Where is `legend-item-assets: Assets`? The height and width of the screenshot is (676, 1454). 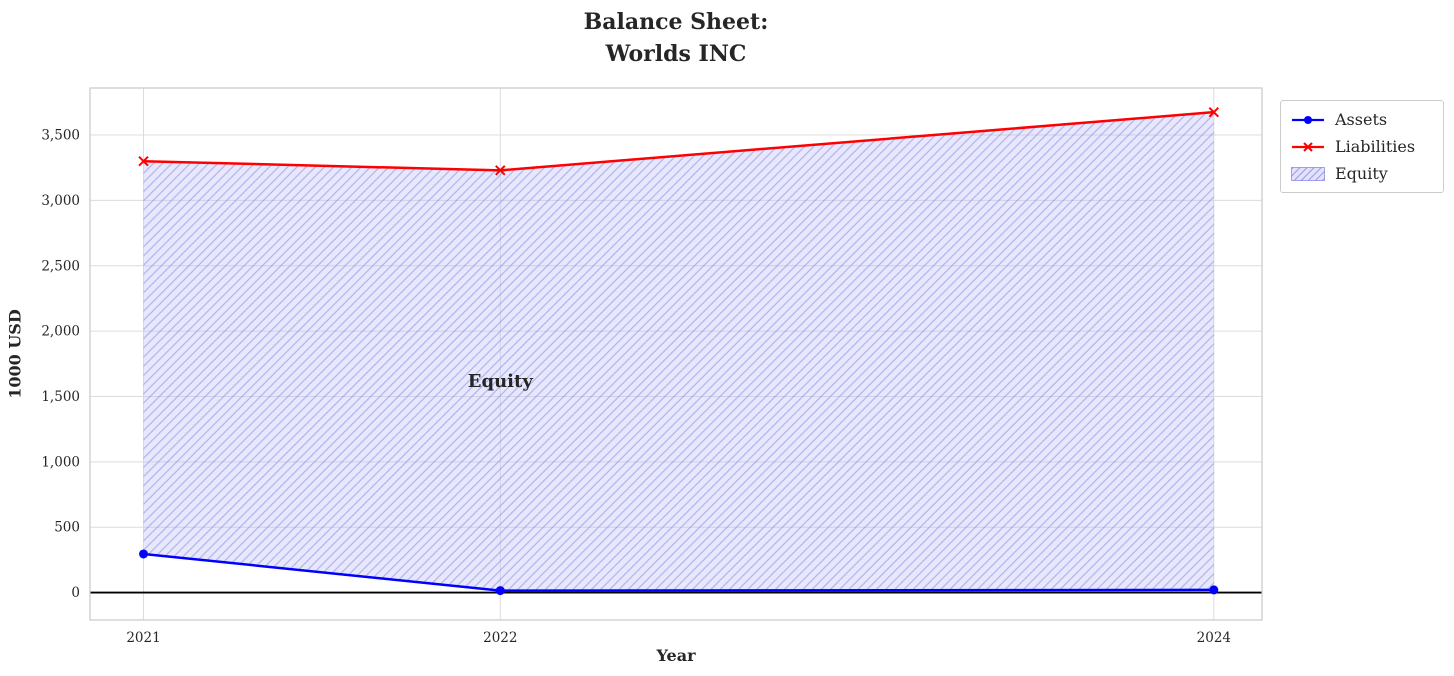 legend-item-assets: Assets is located at coordinates (1362, 119).